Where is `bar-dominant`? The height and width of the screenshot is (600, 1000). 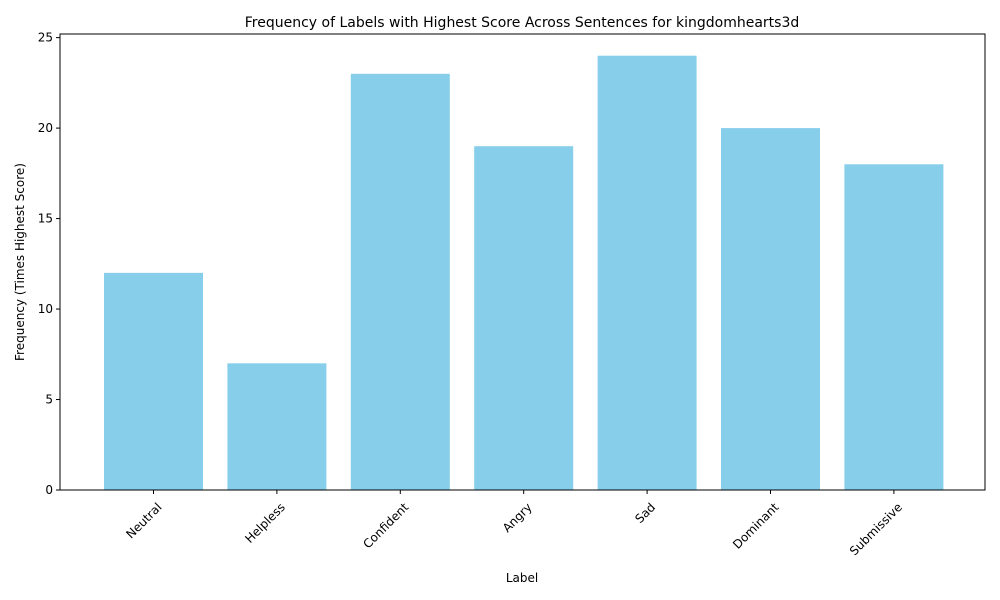 bar-dominant is located at coordinates (770, 309).